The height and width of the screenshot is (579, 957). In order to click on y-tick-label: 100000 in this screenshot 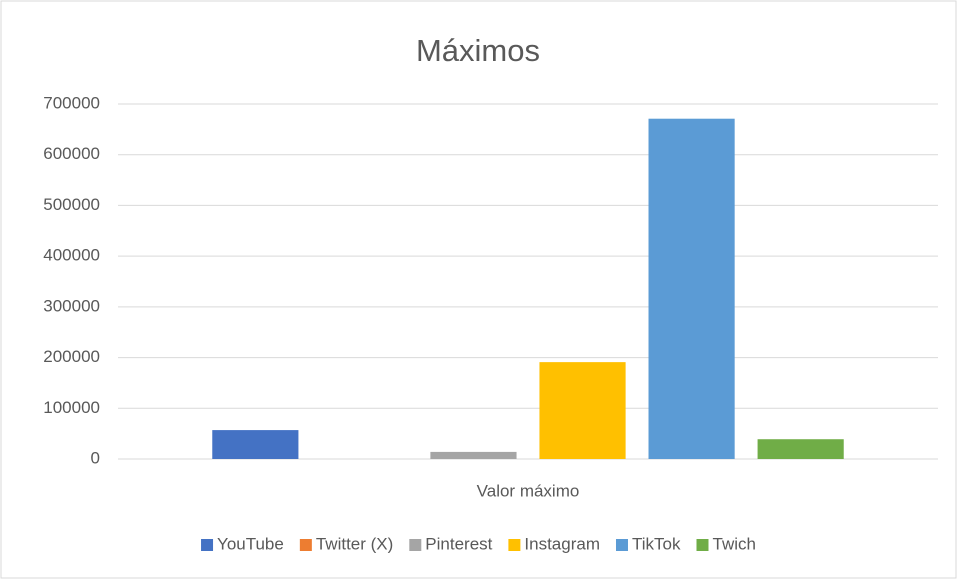, I will do `click(71, 407)`.